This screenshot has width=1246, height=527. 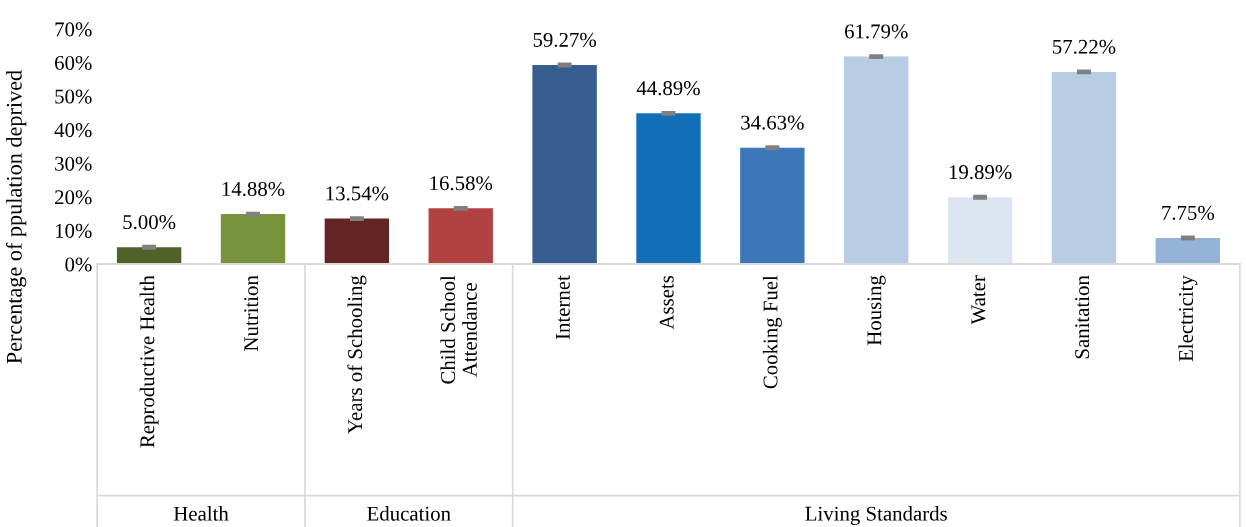 I want to click on y-tick-label: 40%, so click(x=73, y=130).